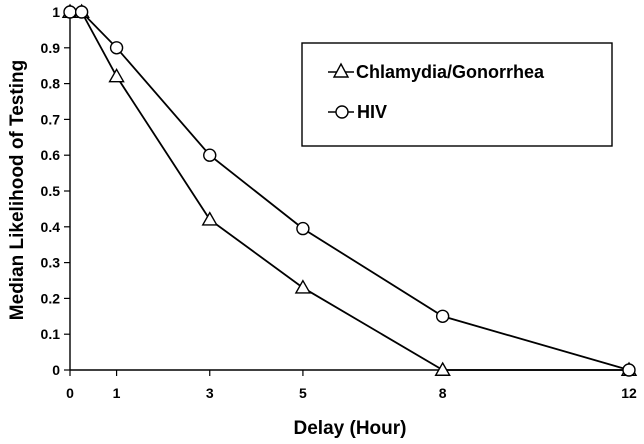 This screenshot has height=444, width=644. I want to click on y-tick-label: 0, so click(56, 370).